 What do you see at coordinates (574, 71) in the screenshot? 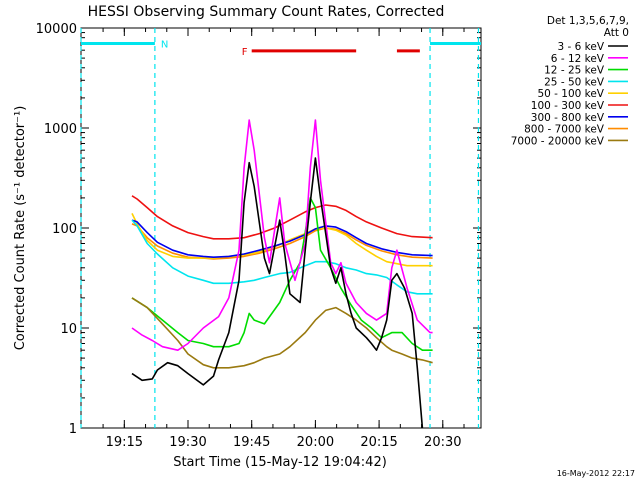
I see `legend-label: 12 - 25 keV` at bounding box center [574, 71].